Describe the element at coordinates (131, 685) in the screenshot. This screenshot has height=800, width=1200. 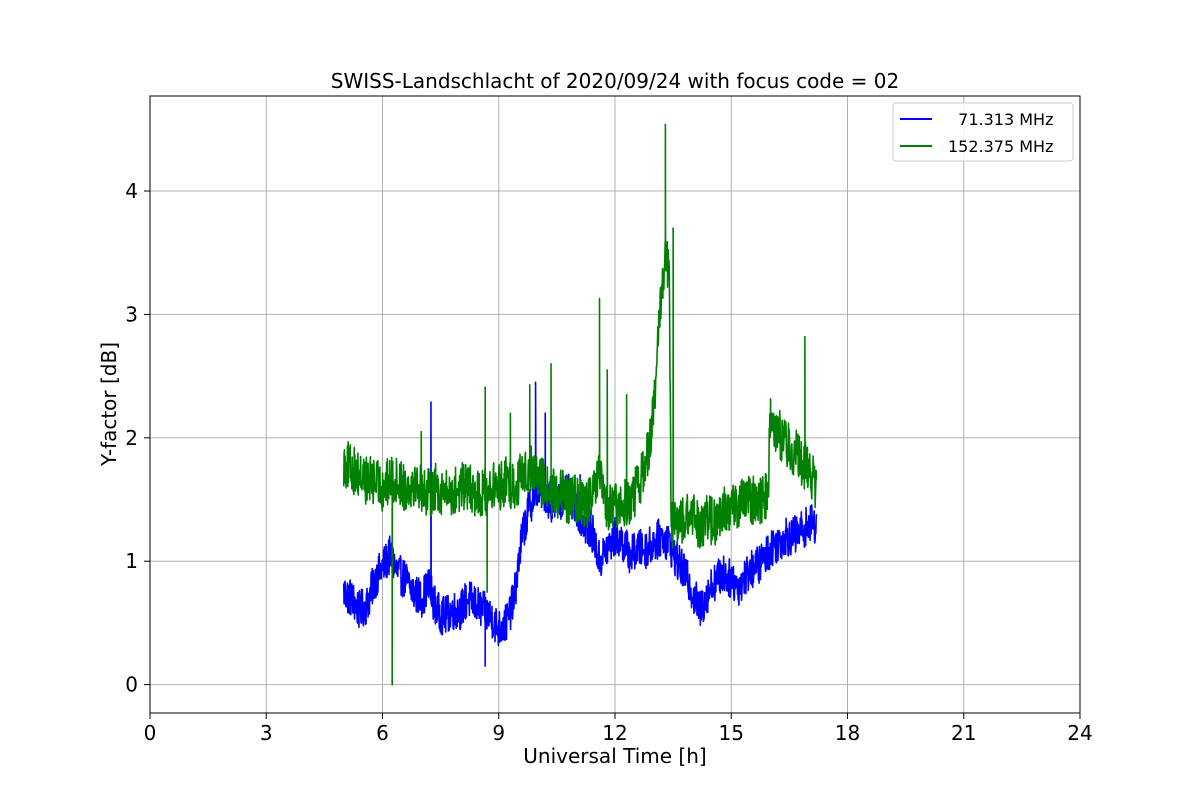
I see `y-tick-label: 0` at that location.